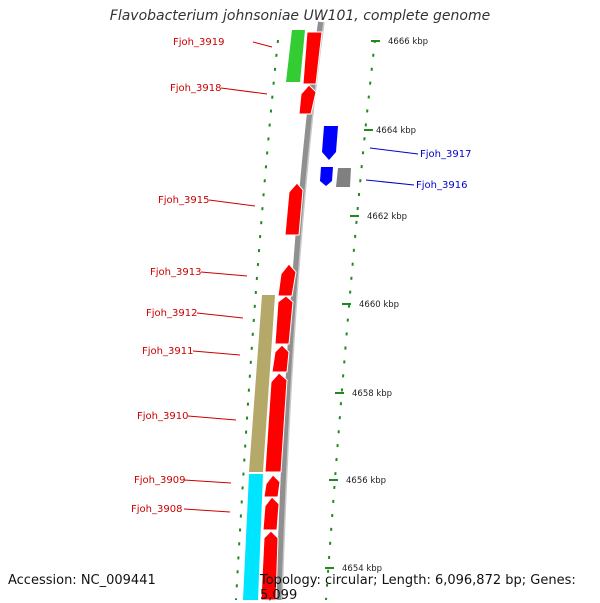 This screenshot has height=603, width=600. Describe the element at coordinates (379, 305) in the screenshot. I see `tick-4660: 4660 kbp` at that location.